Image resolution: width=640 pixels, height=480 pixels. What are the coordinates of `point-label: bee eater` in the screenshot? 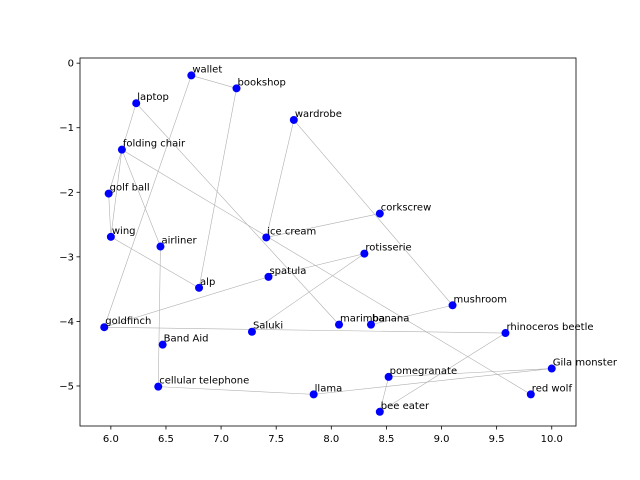 It's located at (405, 406).